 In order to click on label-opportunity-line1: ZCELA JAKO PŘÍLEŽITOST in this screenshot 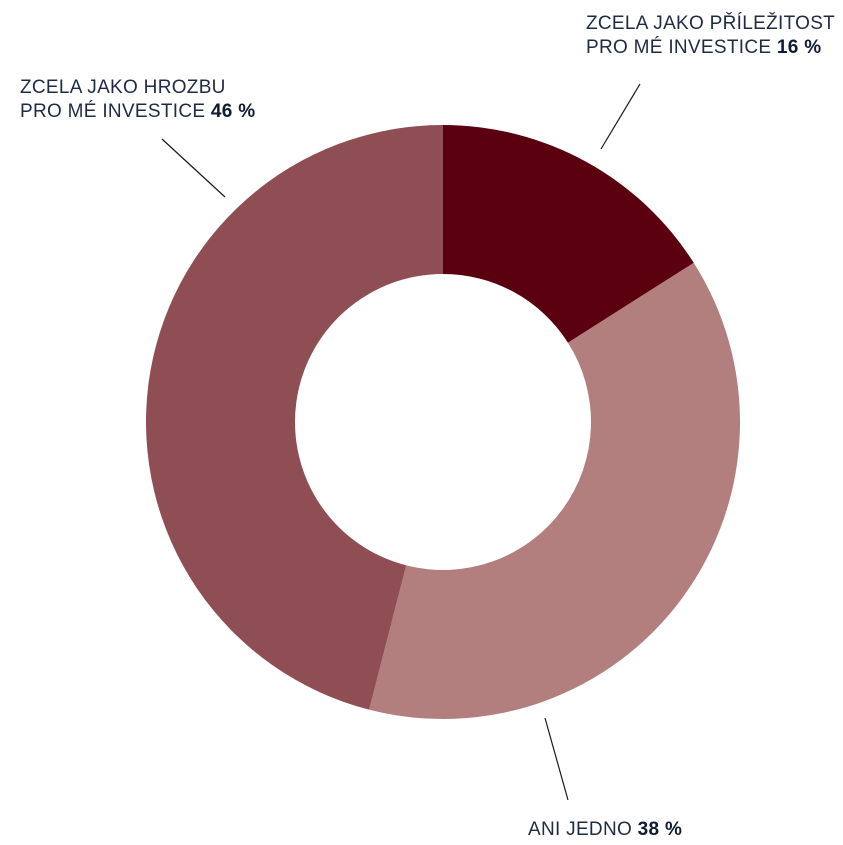, I will do `click(711, 23)`.